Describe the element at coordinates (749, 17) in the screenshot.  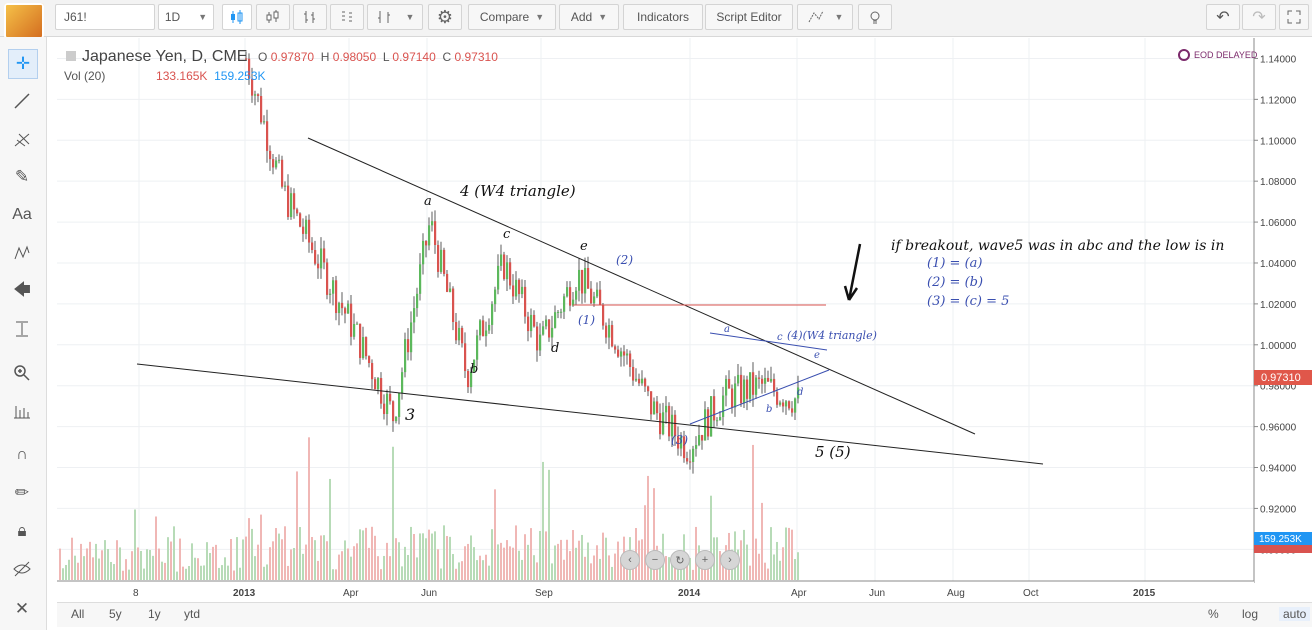
I see `script-editor-button: Script Editor` at that location.